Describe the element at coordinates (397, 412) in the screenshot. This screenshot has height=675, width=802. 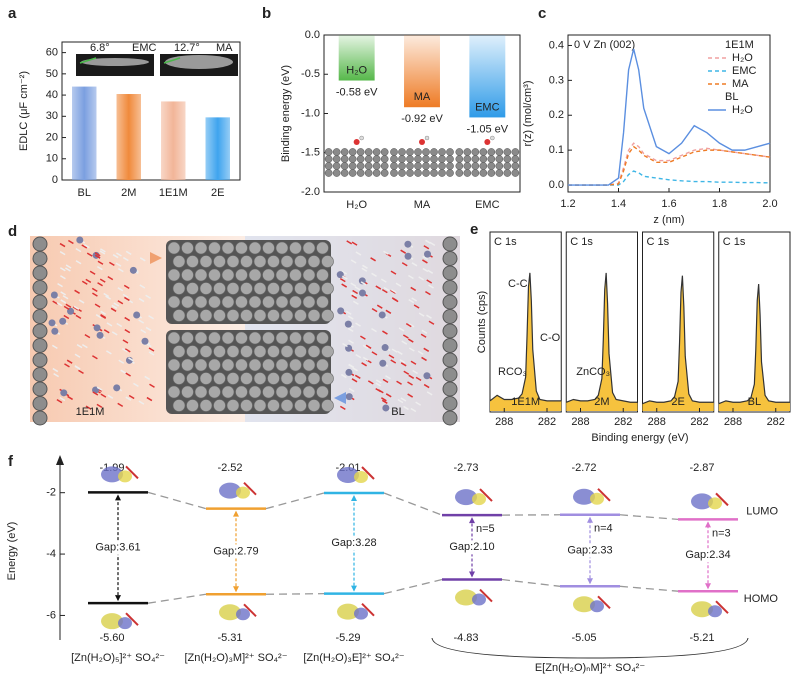
I see `region-label: BL` at that location.